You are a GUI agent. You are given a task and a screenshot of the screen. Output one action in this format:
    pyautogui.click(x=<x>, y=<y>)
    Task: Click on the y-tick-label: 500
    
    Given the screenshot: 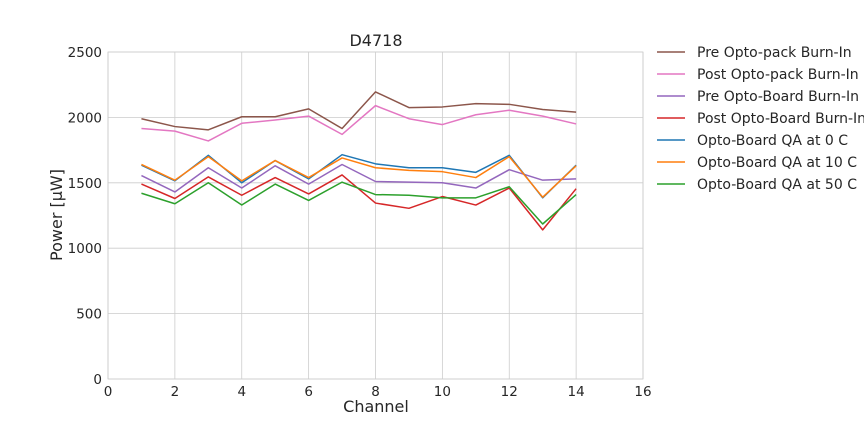 What is the action you would take?
    pyautogui.click(x=89, y=315)
    